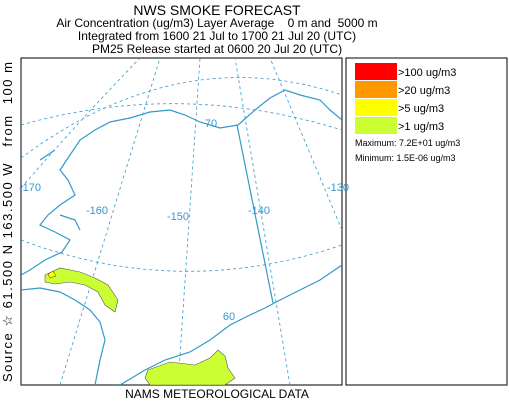 The image size is (509, 401). I want to click on legend-label: >20 ug/m3, so click(424, 91).